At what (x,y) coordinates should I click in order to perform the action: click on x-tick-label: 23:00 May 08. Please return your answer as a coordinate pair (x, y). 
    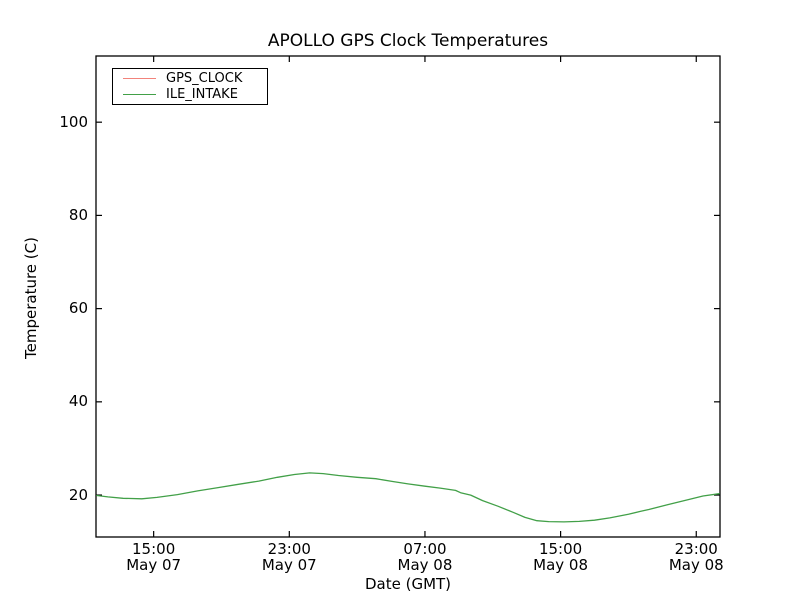
    Looking at the image, I should click on (696, 557).